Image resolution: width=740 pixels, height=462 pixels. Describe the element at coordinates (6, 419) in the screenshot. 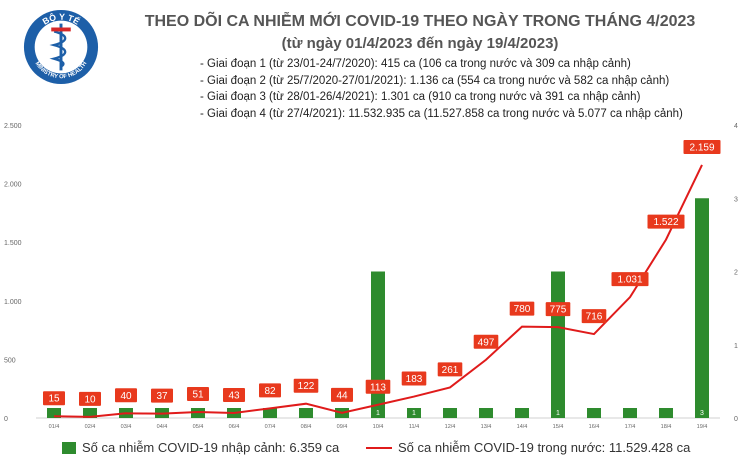

I see `y-left-tick-label: 0` at that location.